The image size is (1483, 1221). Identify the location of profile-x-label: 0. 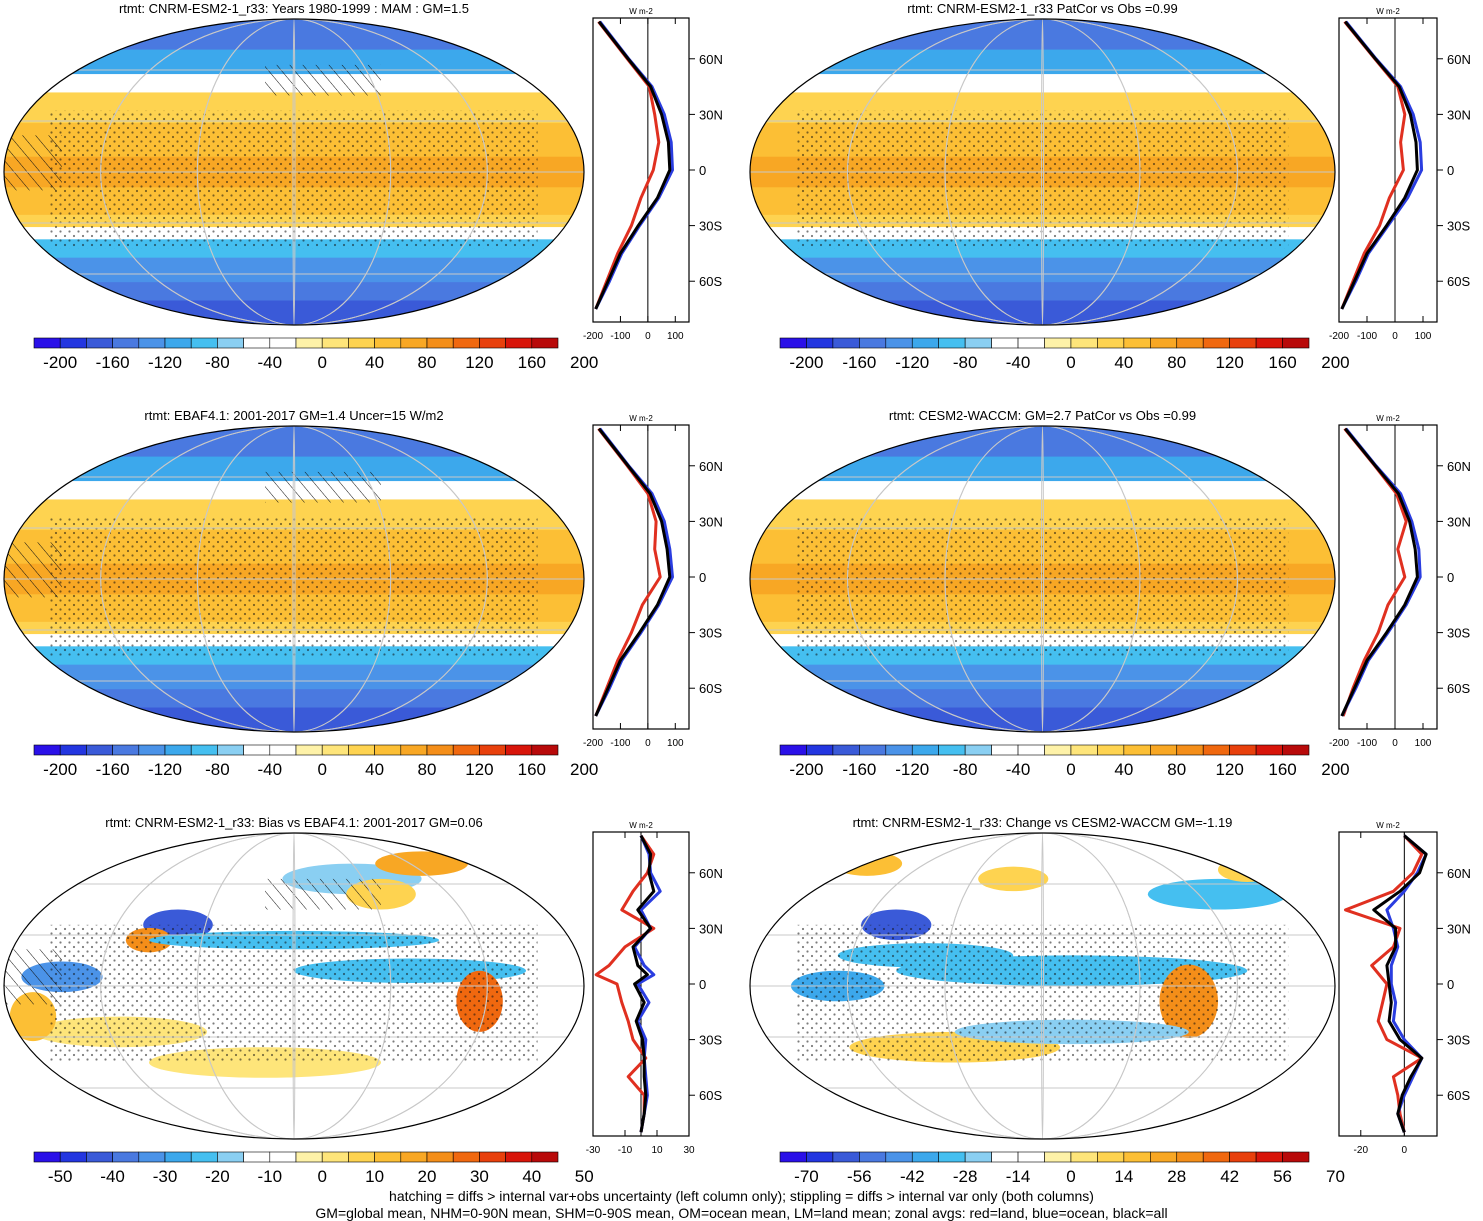
(648, 336).